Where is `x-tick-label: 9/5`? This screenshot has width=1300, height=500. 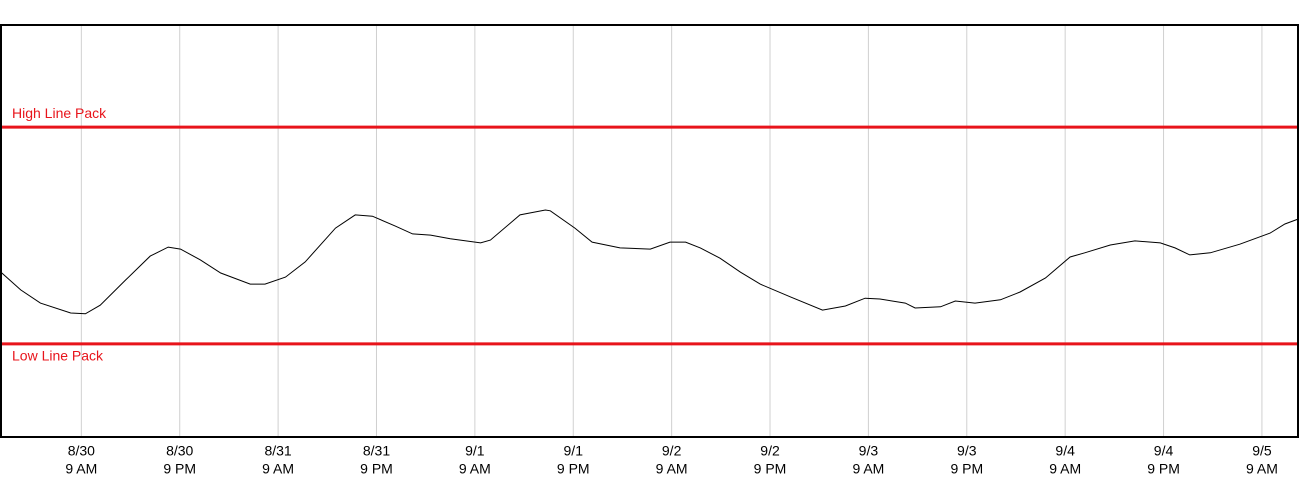 x-tick-label: 9/5 is located at coordinates (1262, 451).